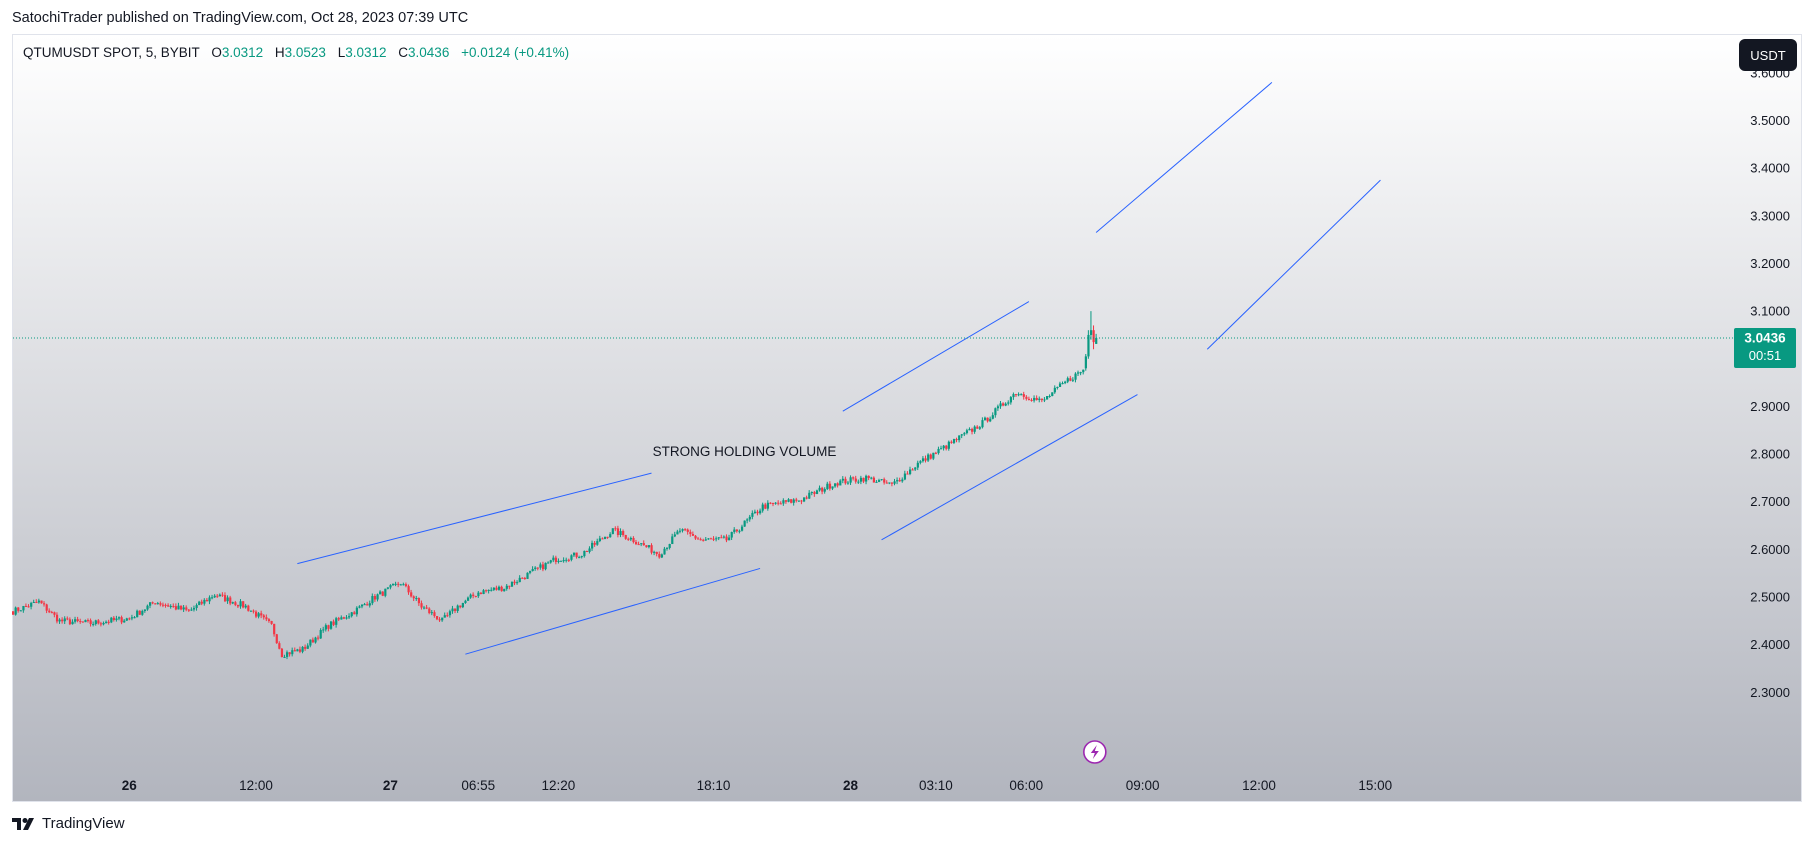  I want to click on change-value: +0.0124 (+0.41%), so click(515, 52).